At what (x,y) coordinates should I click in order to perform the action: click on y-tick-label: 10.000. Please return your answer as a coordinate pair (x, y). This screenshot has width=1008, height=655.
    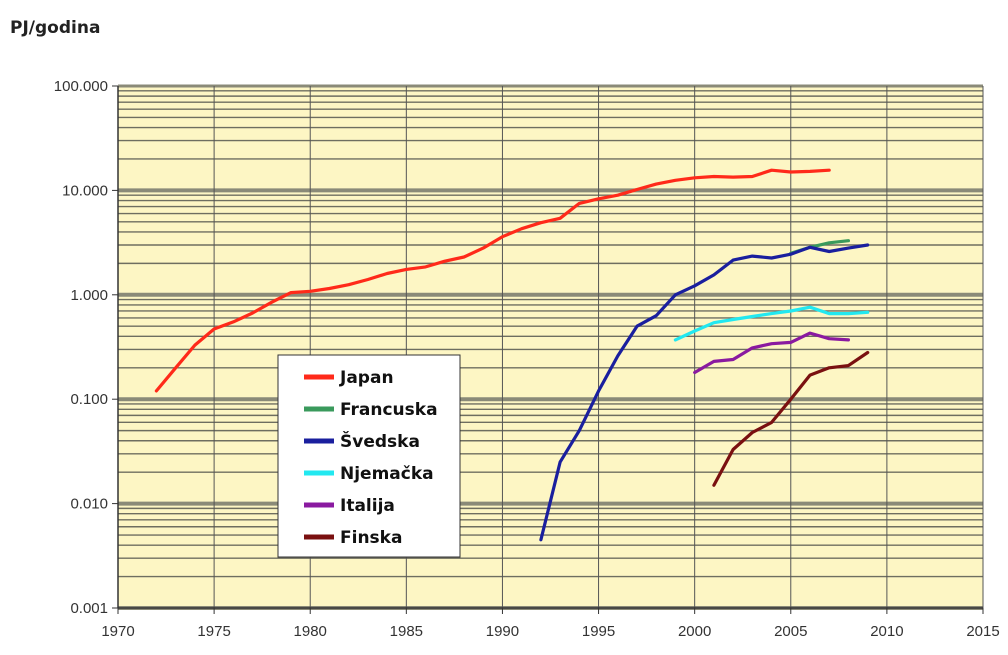
    Looking at the image, I should click on (85, 190).